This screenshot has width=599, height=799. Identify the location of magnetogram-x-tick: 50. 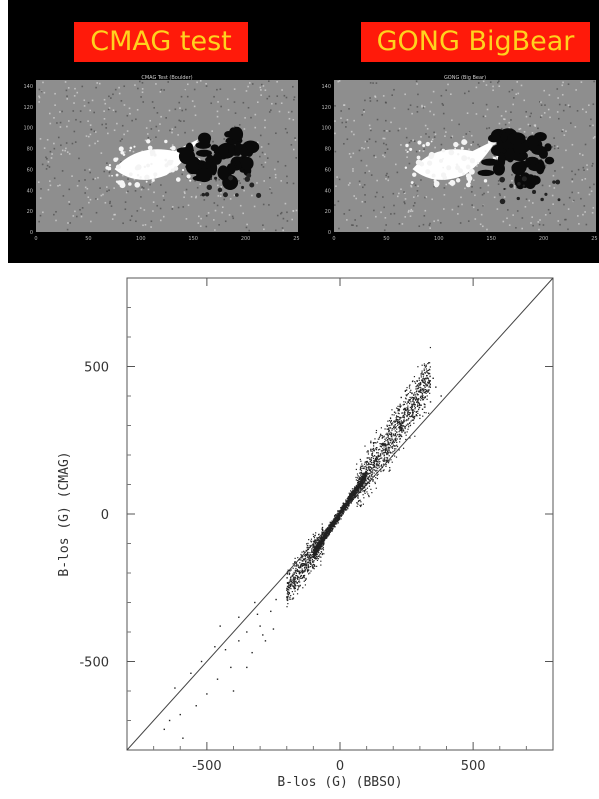
(88, 239).